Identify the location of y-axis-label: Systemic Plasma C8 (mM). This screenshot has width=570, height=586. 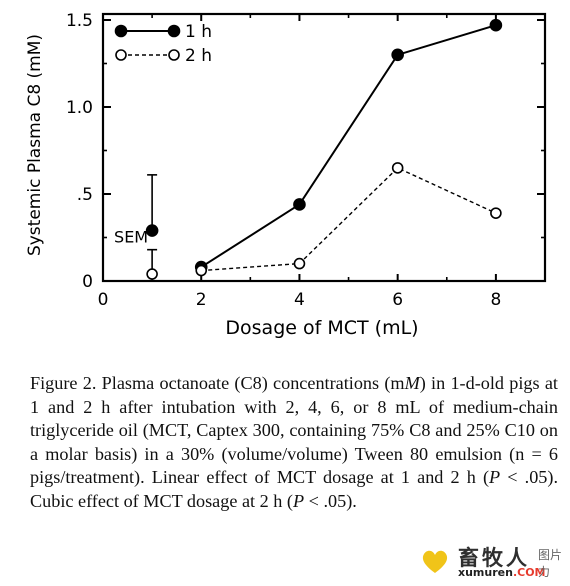
(35, 145).